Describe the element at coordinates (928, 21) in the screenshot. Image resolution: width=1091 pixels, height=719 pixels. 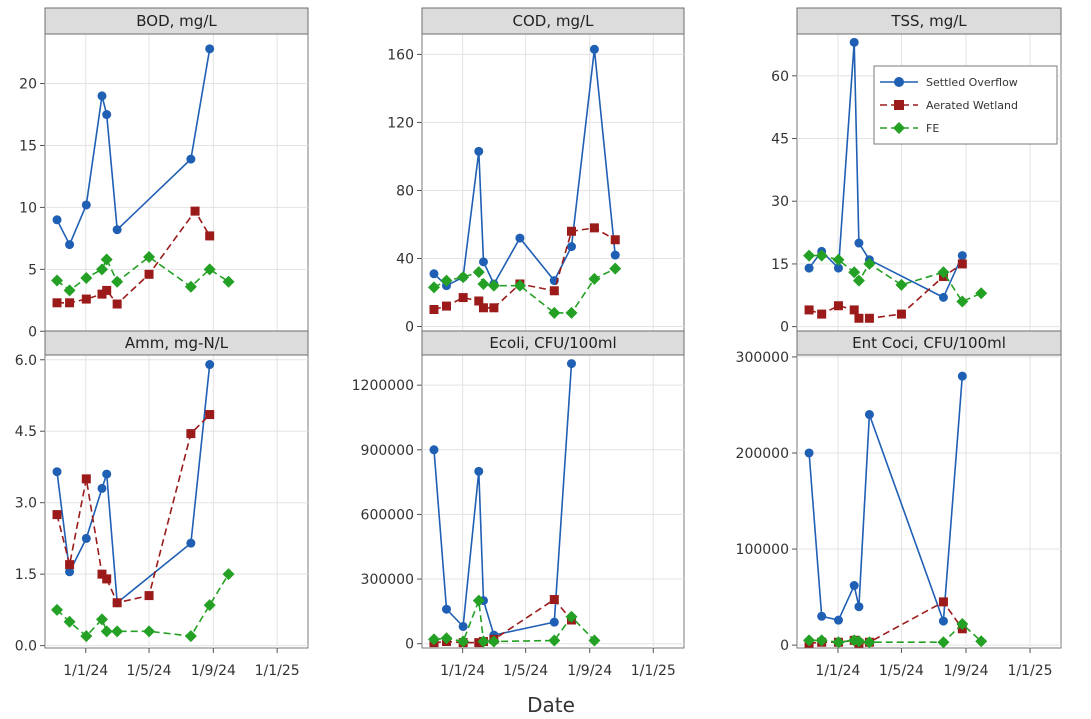
I see `panel-title: TSS, mg/L` at that location.